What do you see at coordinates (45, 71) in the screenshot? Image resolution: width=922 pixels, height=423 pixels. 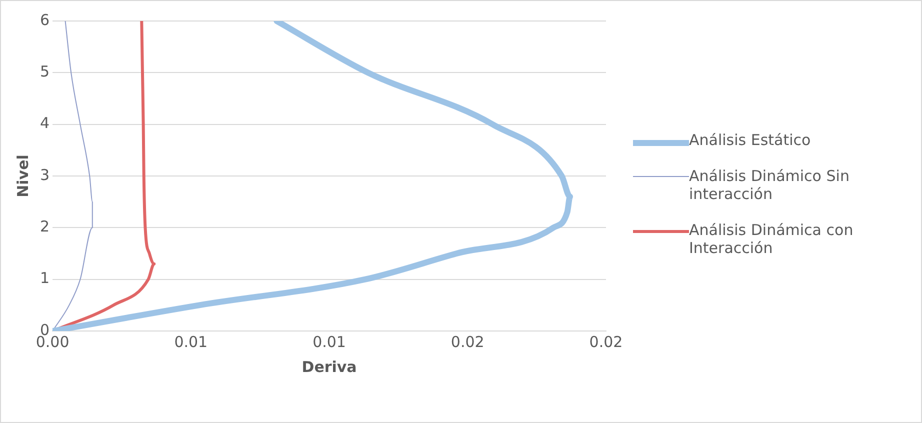 I see `y-tick-label: 5` at bounding box center [45, 71].